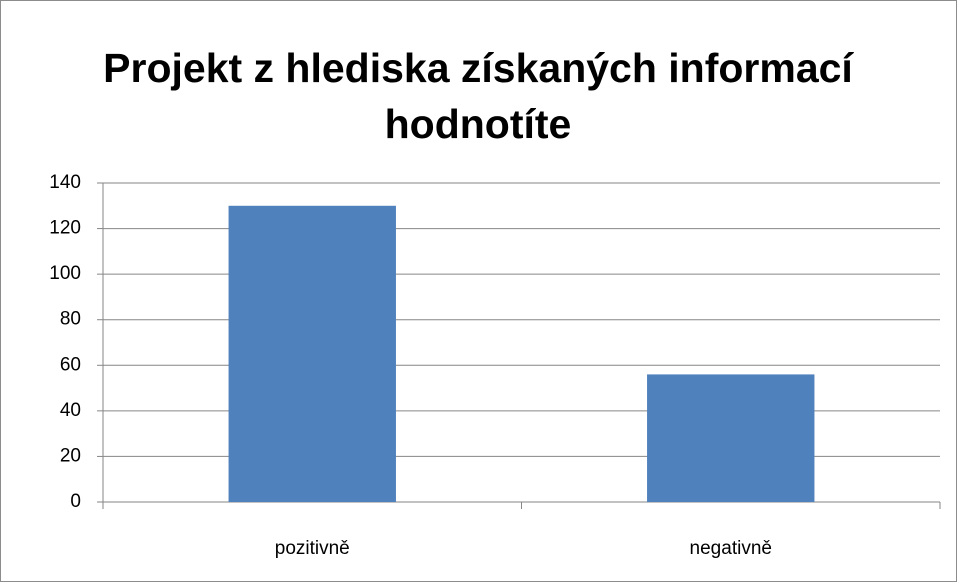 The image size is (957, 582). What do you see at coordinates (70, 364) in the screenshot?
I see `y-tick-label: 60` at bounding box center [70, 364].